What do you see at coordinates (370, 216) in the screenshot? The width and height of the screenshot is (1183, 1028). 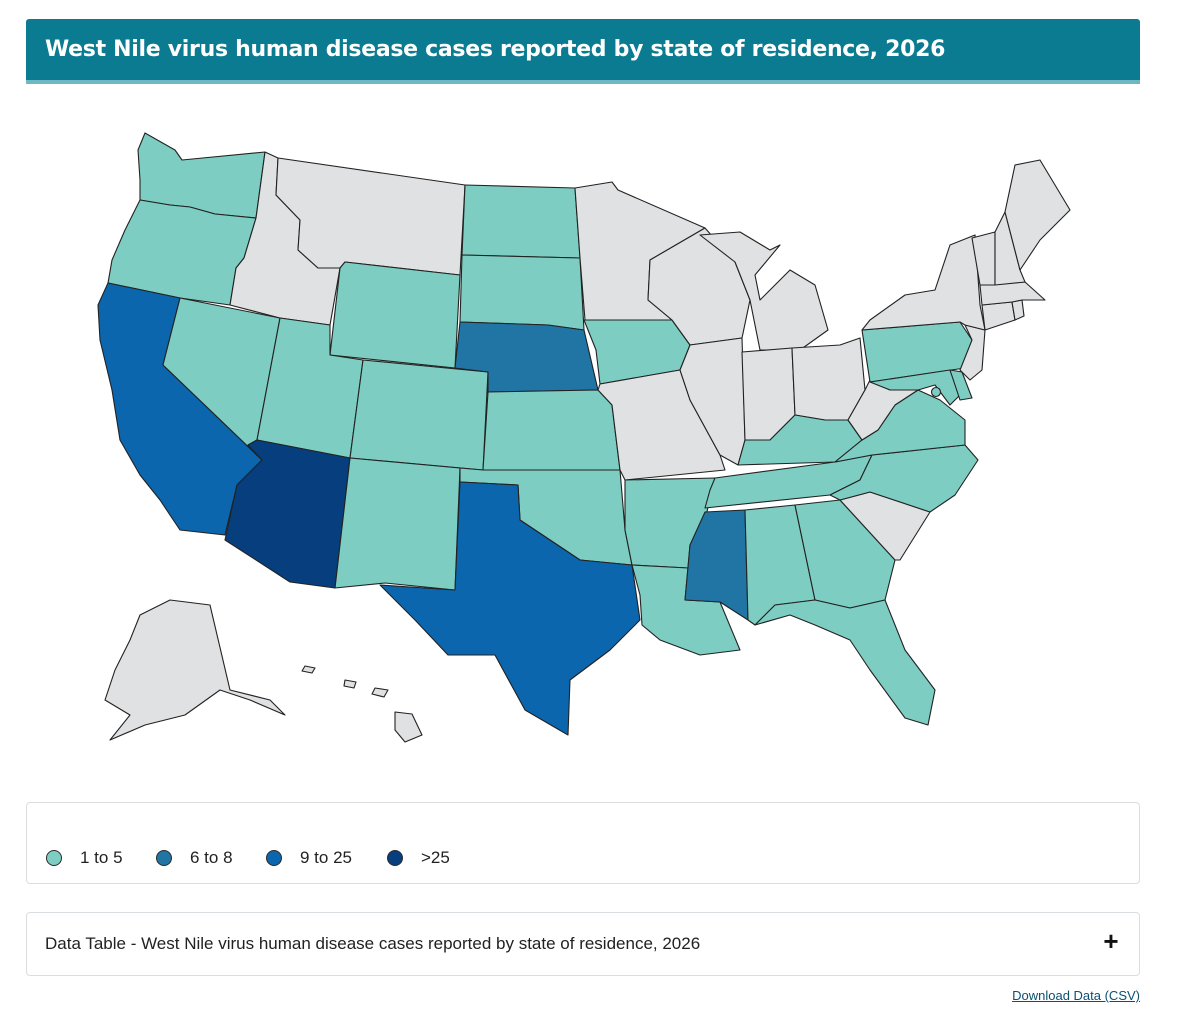 I see `state-mt` at bounding box center [370, 216].